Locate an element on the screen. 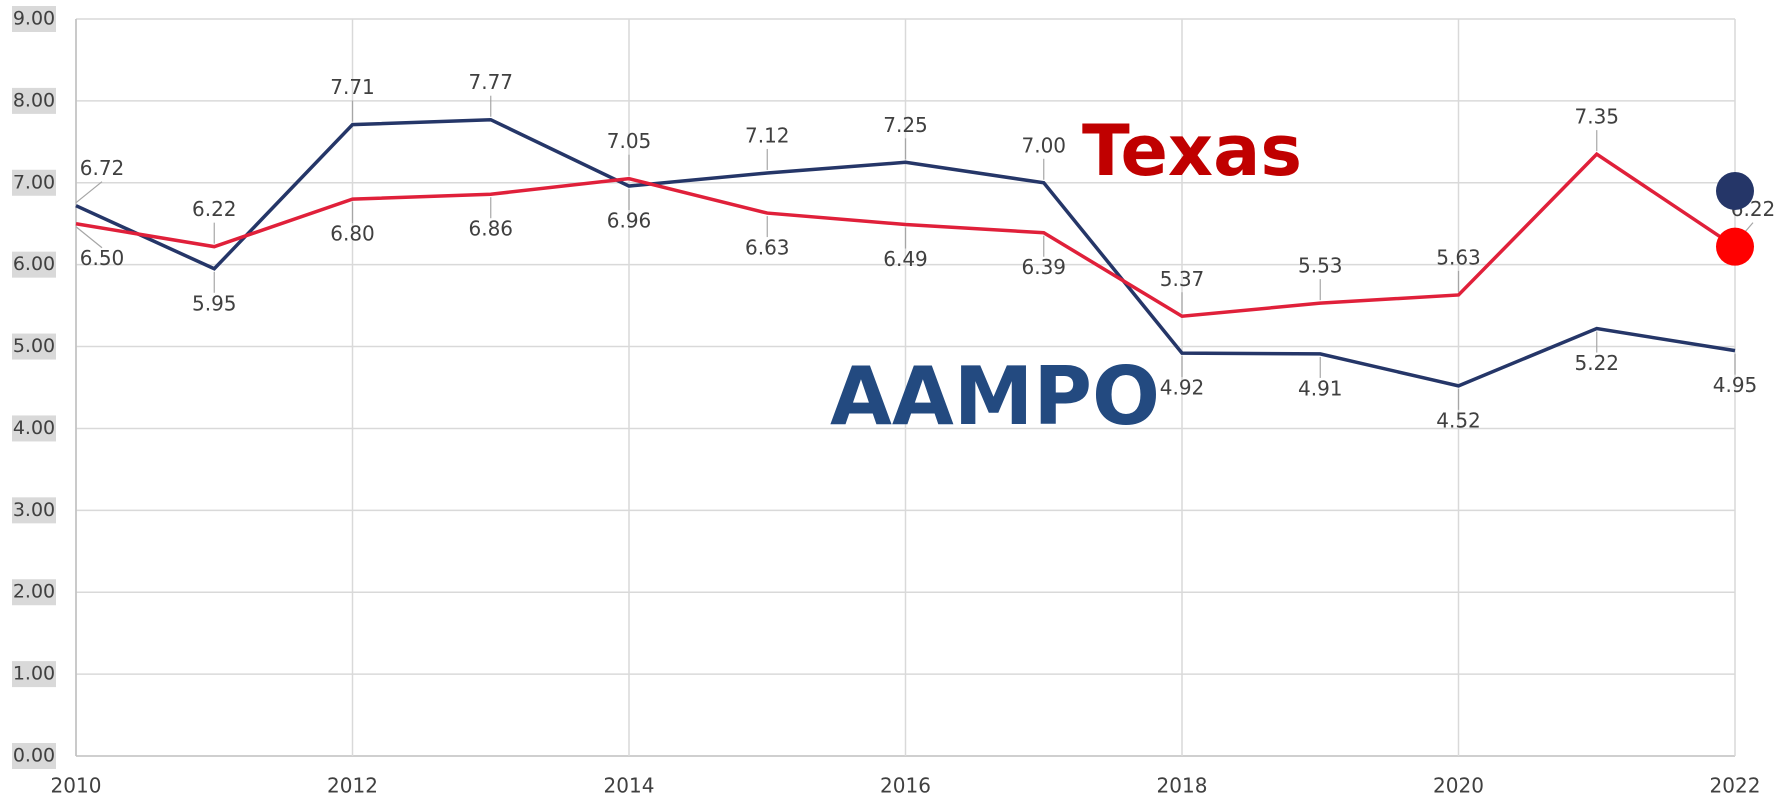 The image size is (1778, 796). data-label: 4.92 is located at coordinates (1182, 388).